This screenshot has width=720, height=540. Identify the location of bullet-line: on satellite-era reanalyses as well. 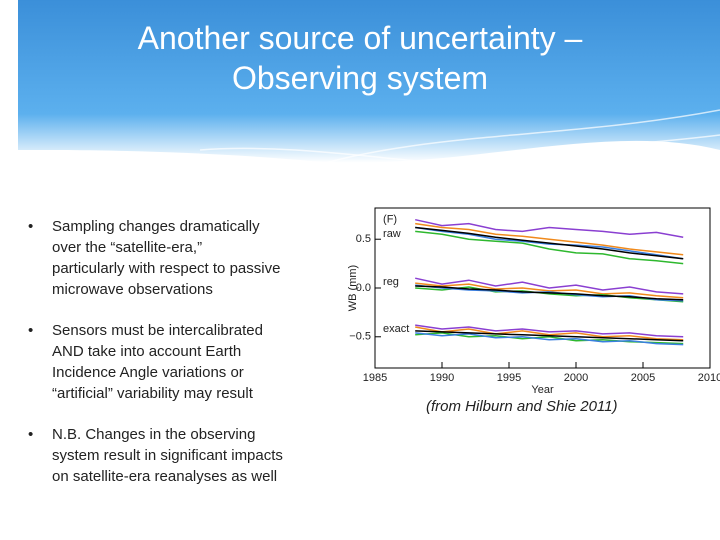
(165, 476).